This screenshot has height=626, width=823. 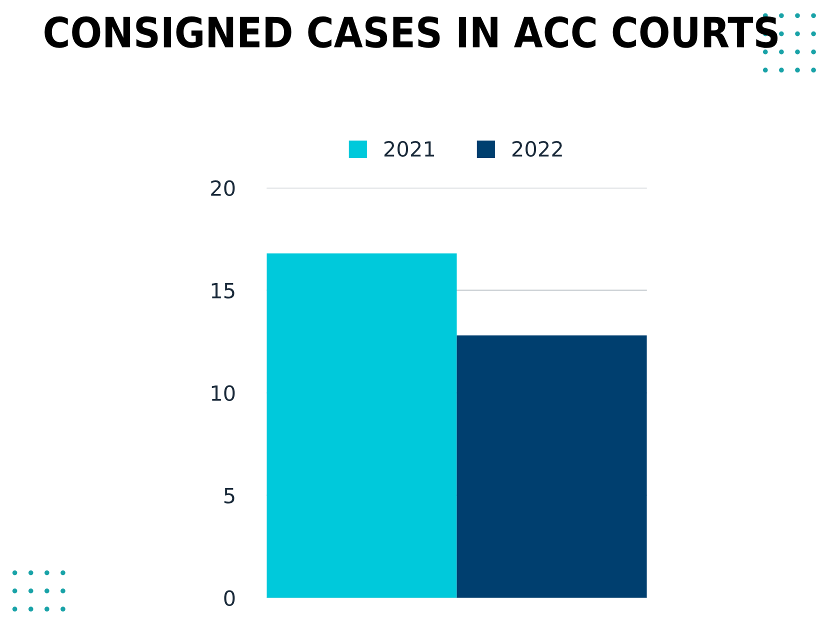 What do you see at coordinates (223, 291) in the screenshot?
I see `y-tick-label: 15` at bounding box center [223, 291].